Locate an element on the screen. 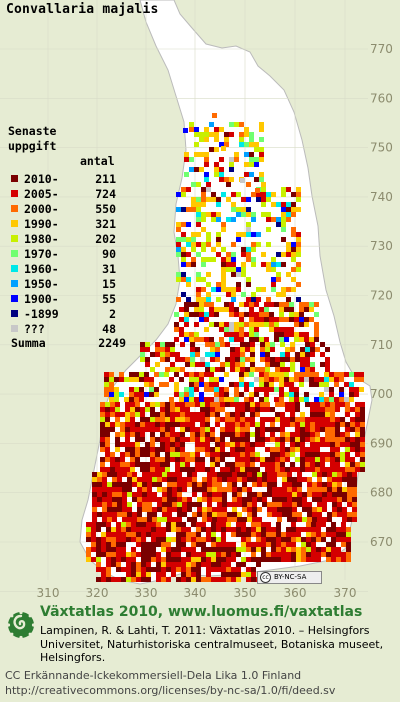  cc-license-badge: cc BY-NC-SA is located at coordinates (289, 577).